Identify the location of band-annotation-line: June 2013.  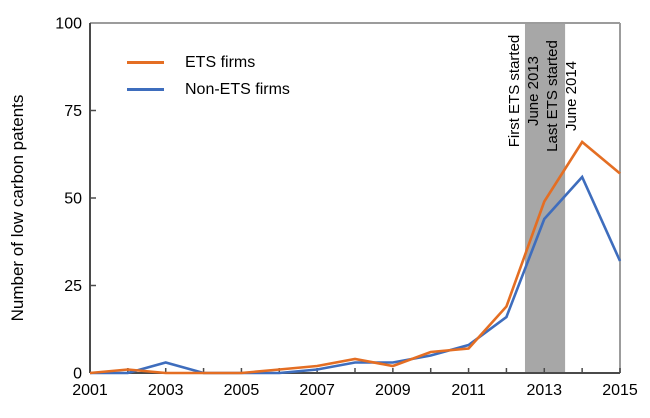
(533, 91).